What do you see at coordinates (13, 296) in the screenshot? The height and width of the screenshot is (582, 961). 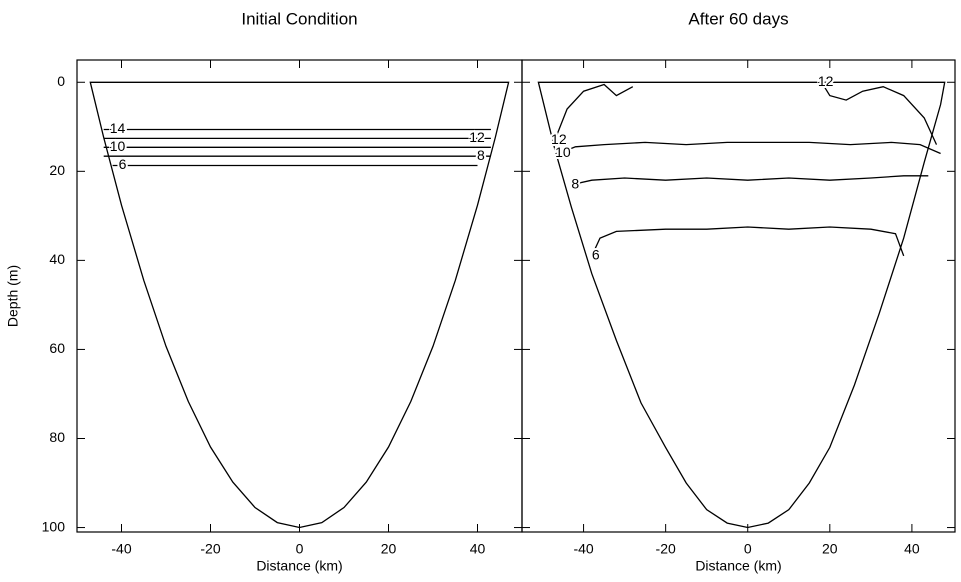 I see `y-axis-label: Depth (m)` at bounding box center [13, 296].